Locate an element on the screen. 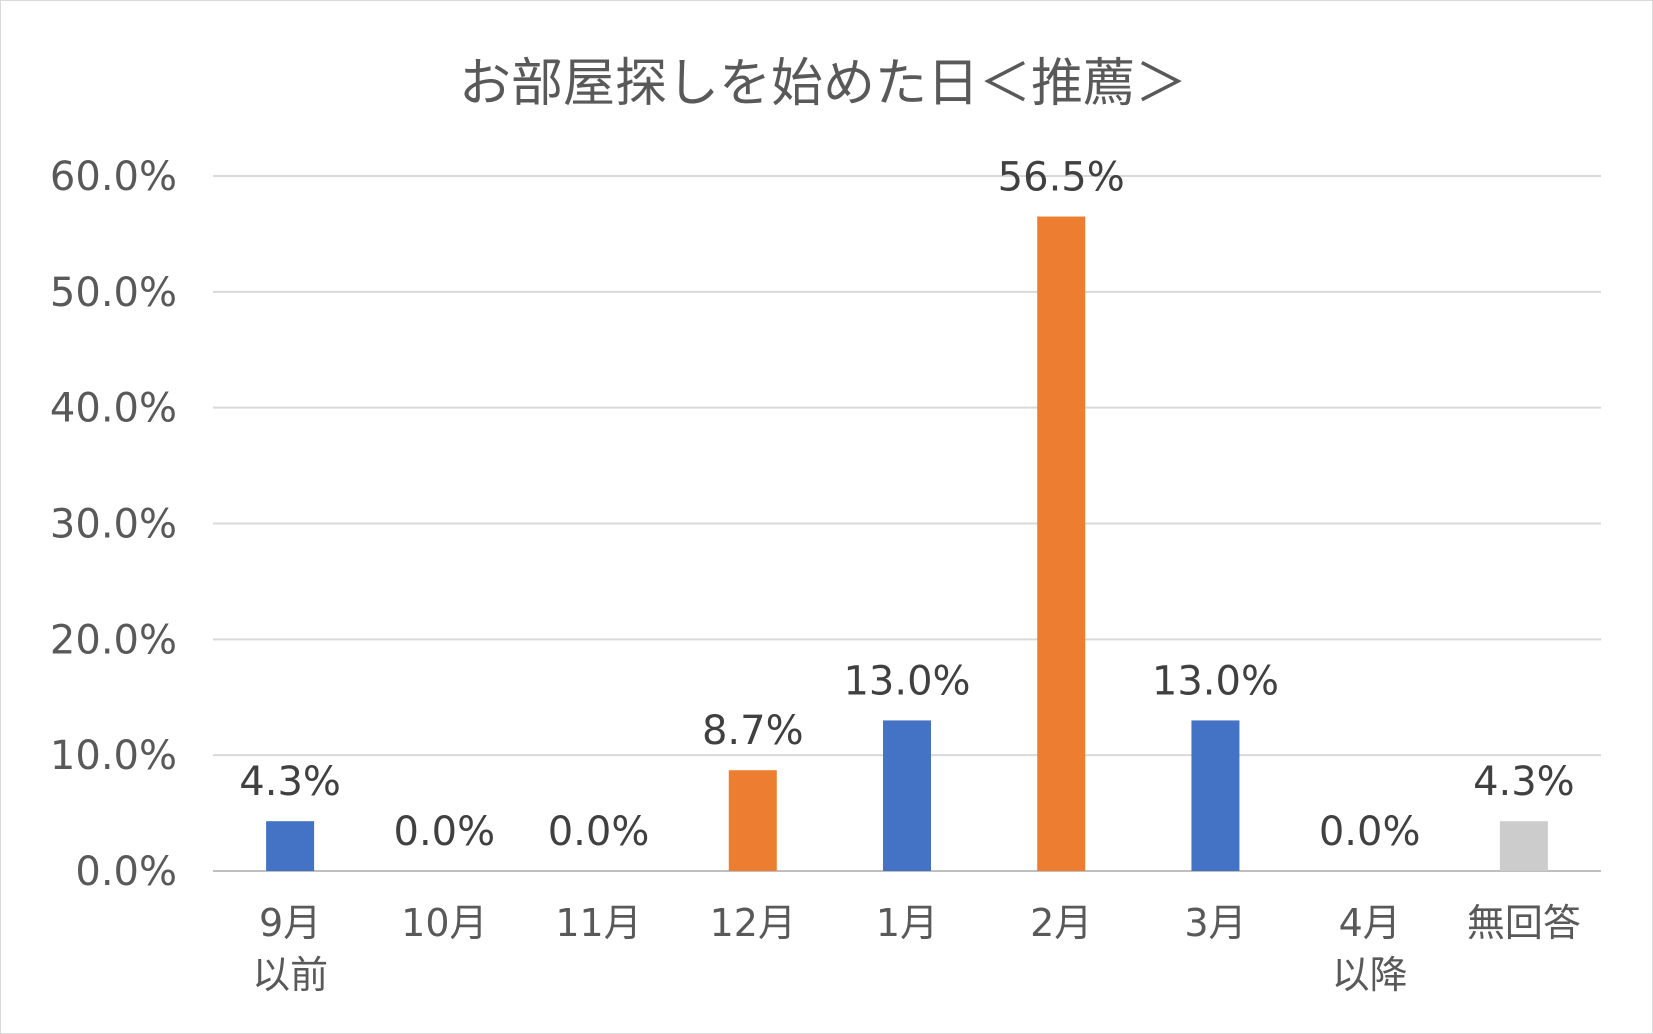 The image size is (1653, 1034). x-category-label: 以前 is located at coordinates (290, 975).